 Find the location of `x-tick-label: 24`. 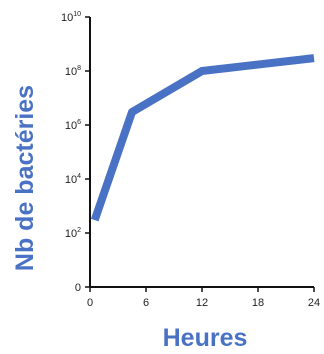

x-tick-label: 24 is located at coordinates (314, 303).